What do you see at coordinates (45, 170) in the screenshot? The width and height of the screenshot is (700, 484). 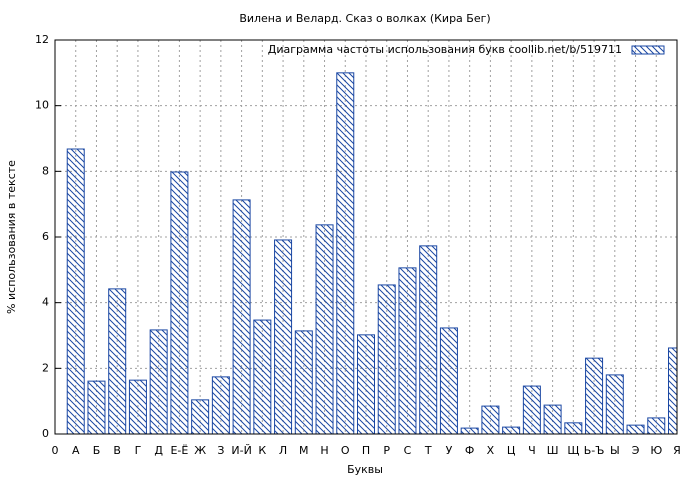 I see `y-tick-label: 8` at bounding box center [45, 170].